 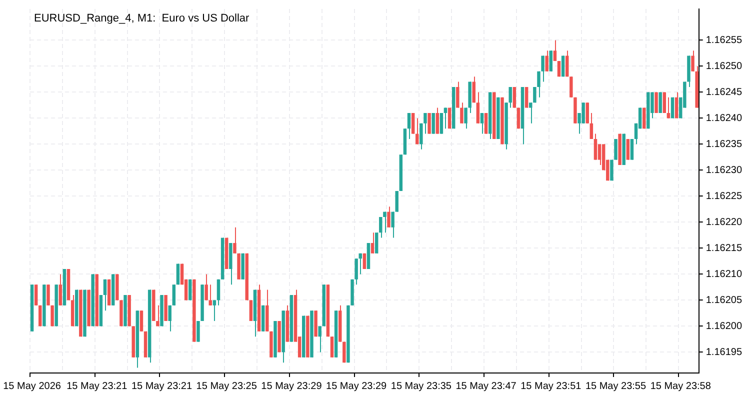 I want to click on y-tick-label: 1.16230, so click(x=724, y=170).